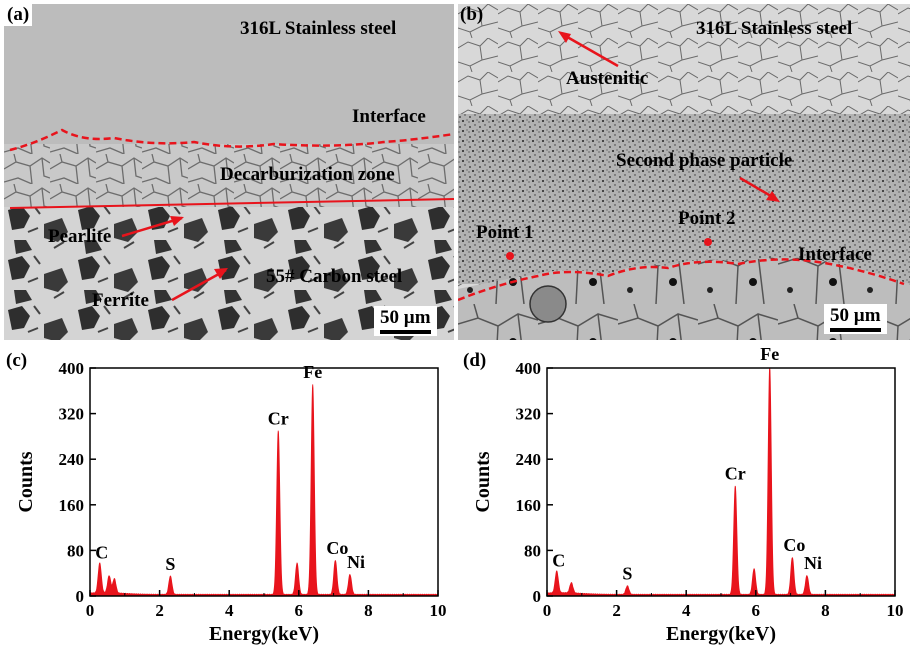 Image resolution: width=914 pixels, height=654 pixels. Describe the element at coordinates (472, 14) in the screenshot. I see `panel-b-tag: (b)` at that location.